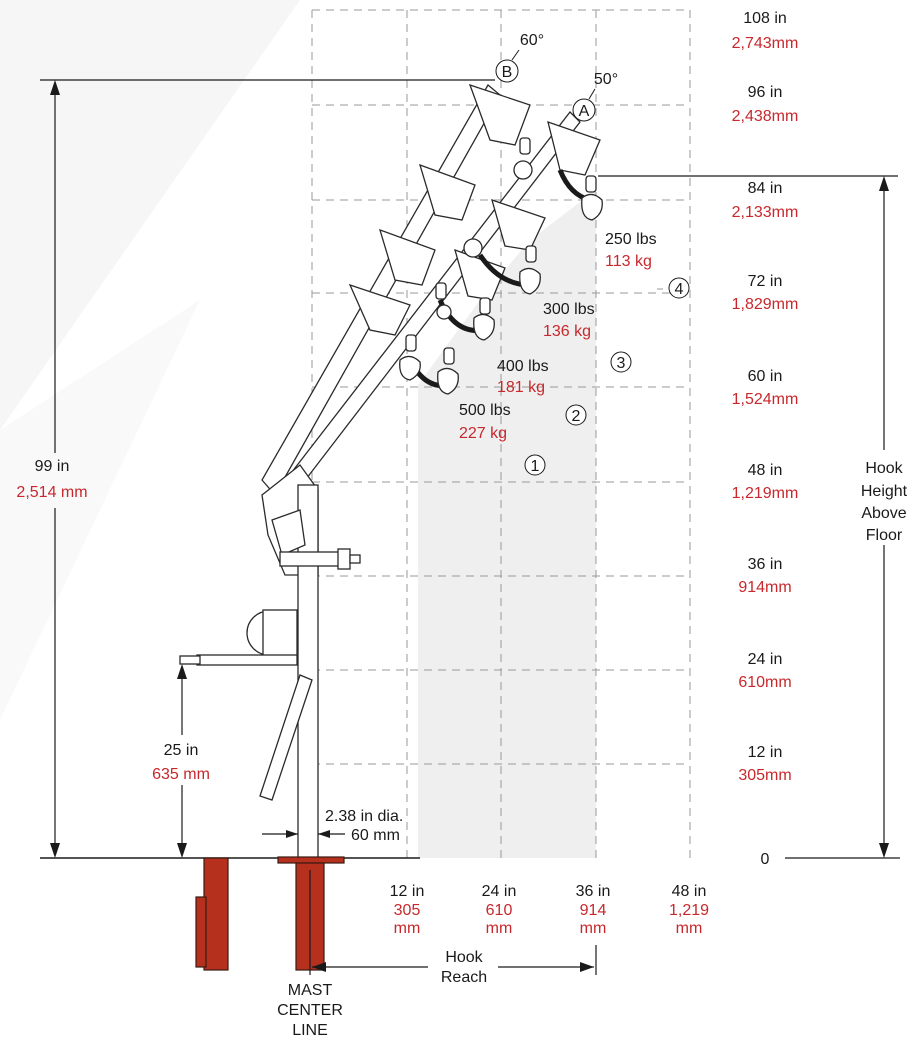  What do you see at coordinates (765, 281) in the screenshot?
I see `height-label: 72 in` at bounding box center [765, 281].